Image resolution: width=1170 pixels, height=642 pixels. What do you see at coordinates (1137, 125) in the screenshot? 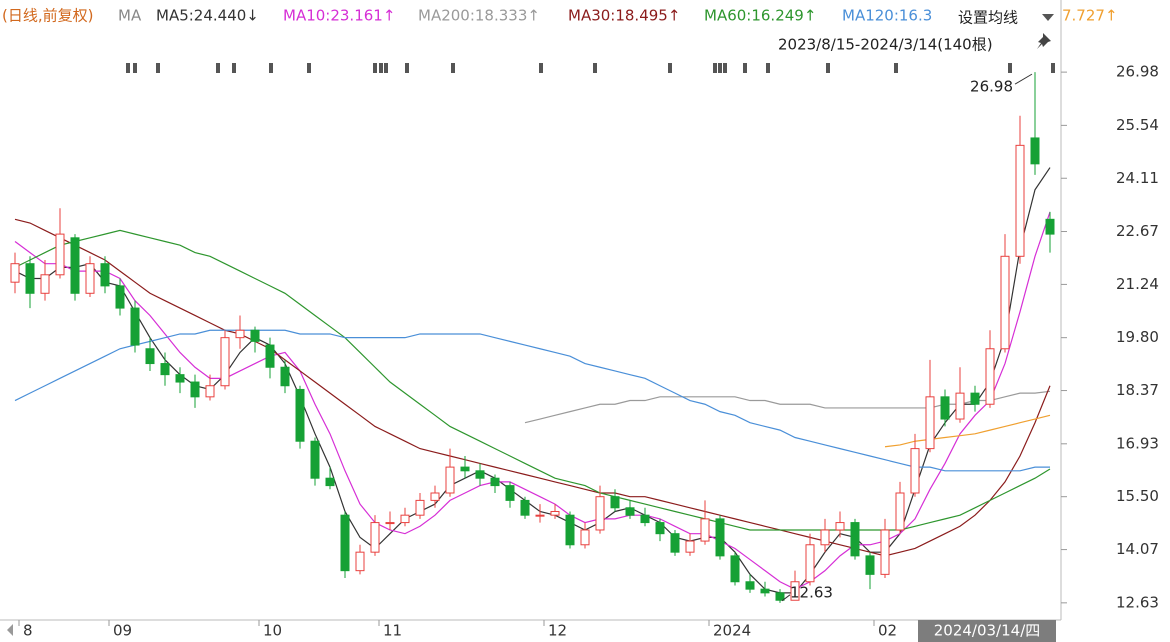
I see `y-tick-label: 25.54` at bounding box center [1137, 125].